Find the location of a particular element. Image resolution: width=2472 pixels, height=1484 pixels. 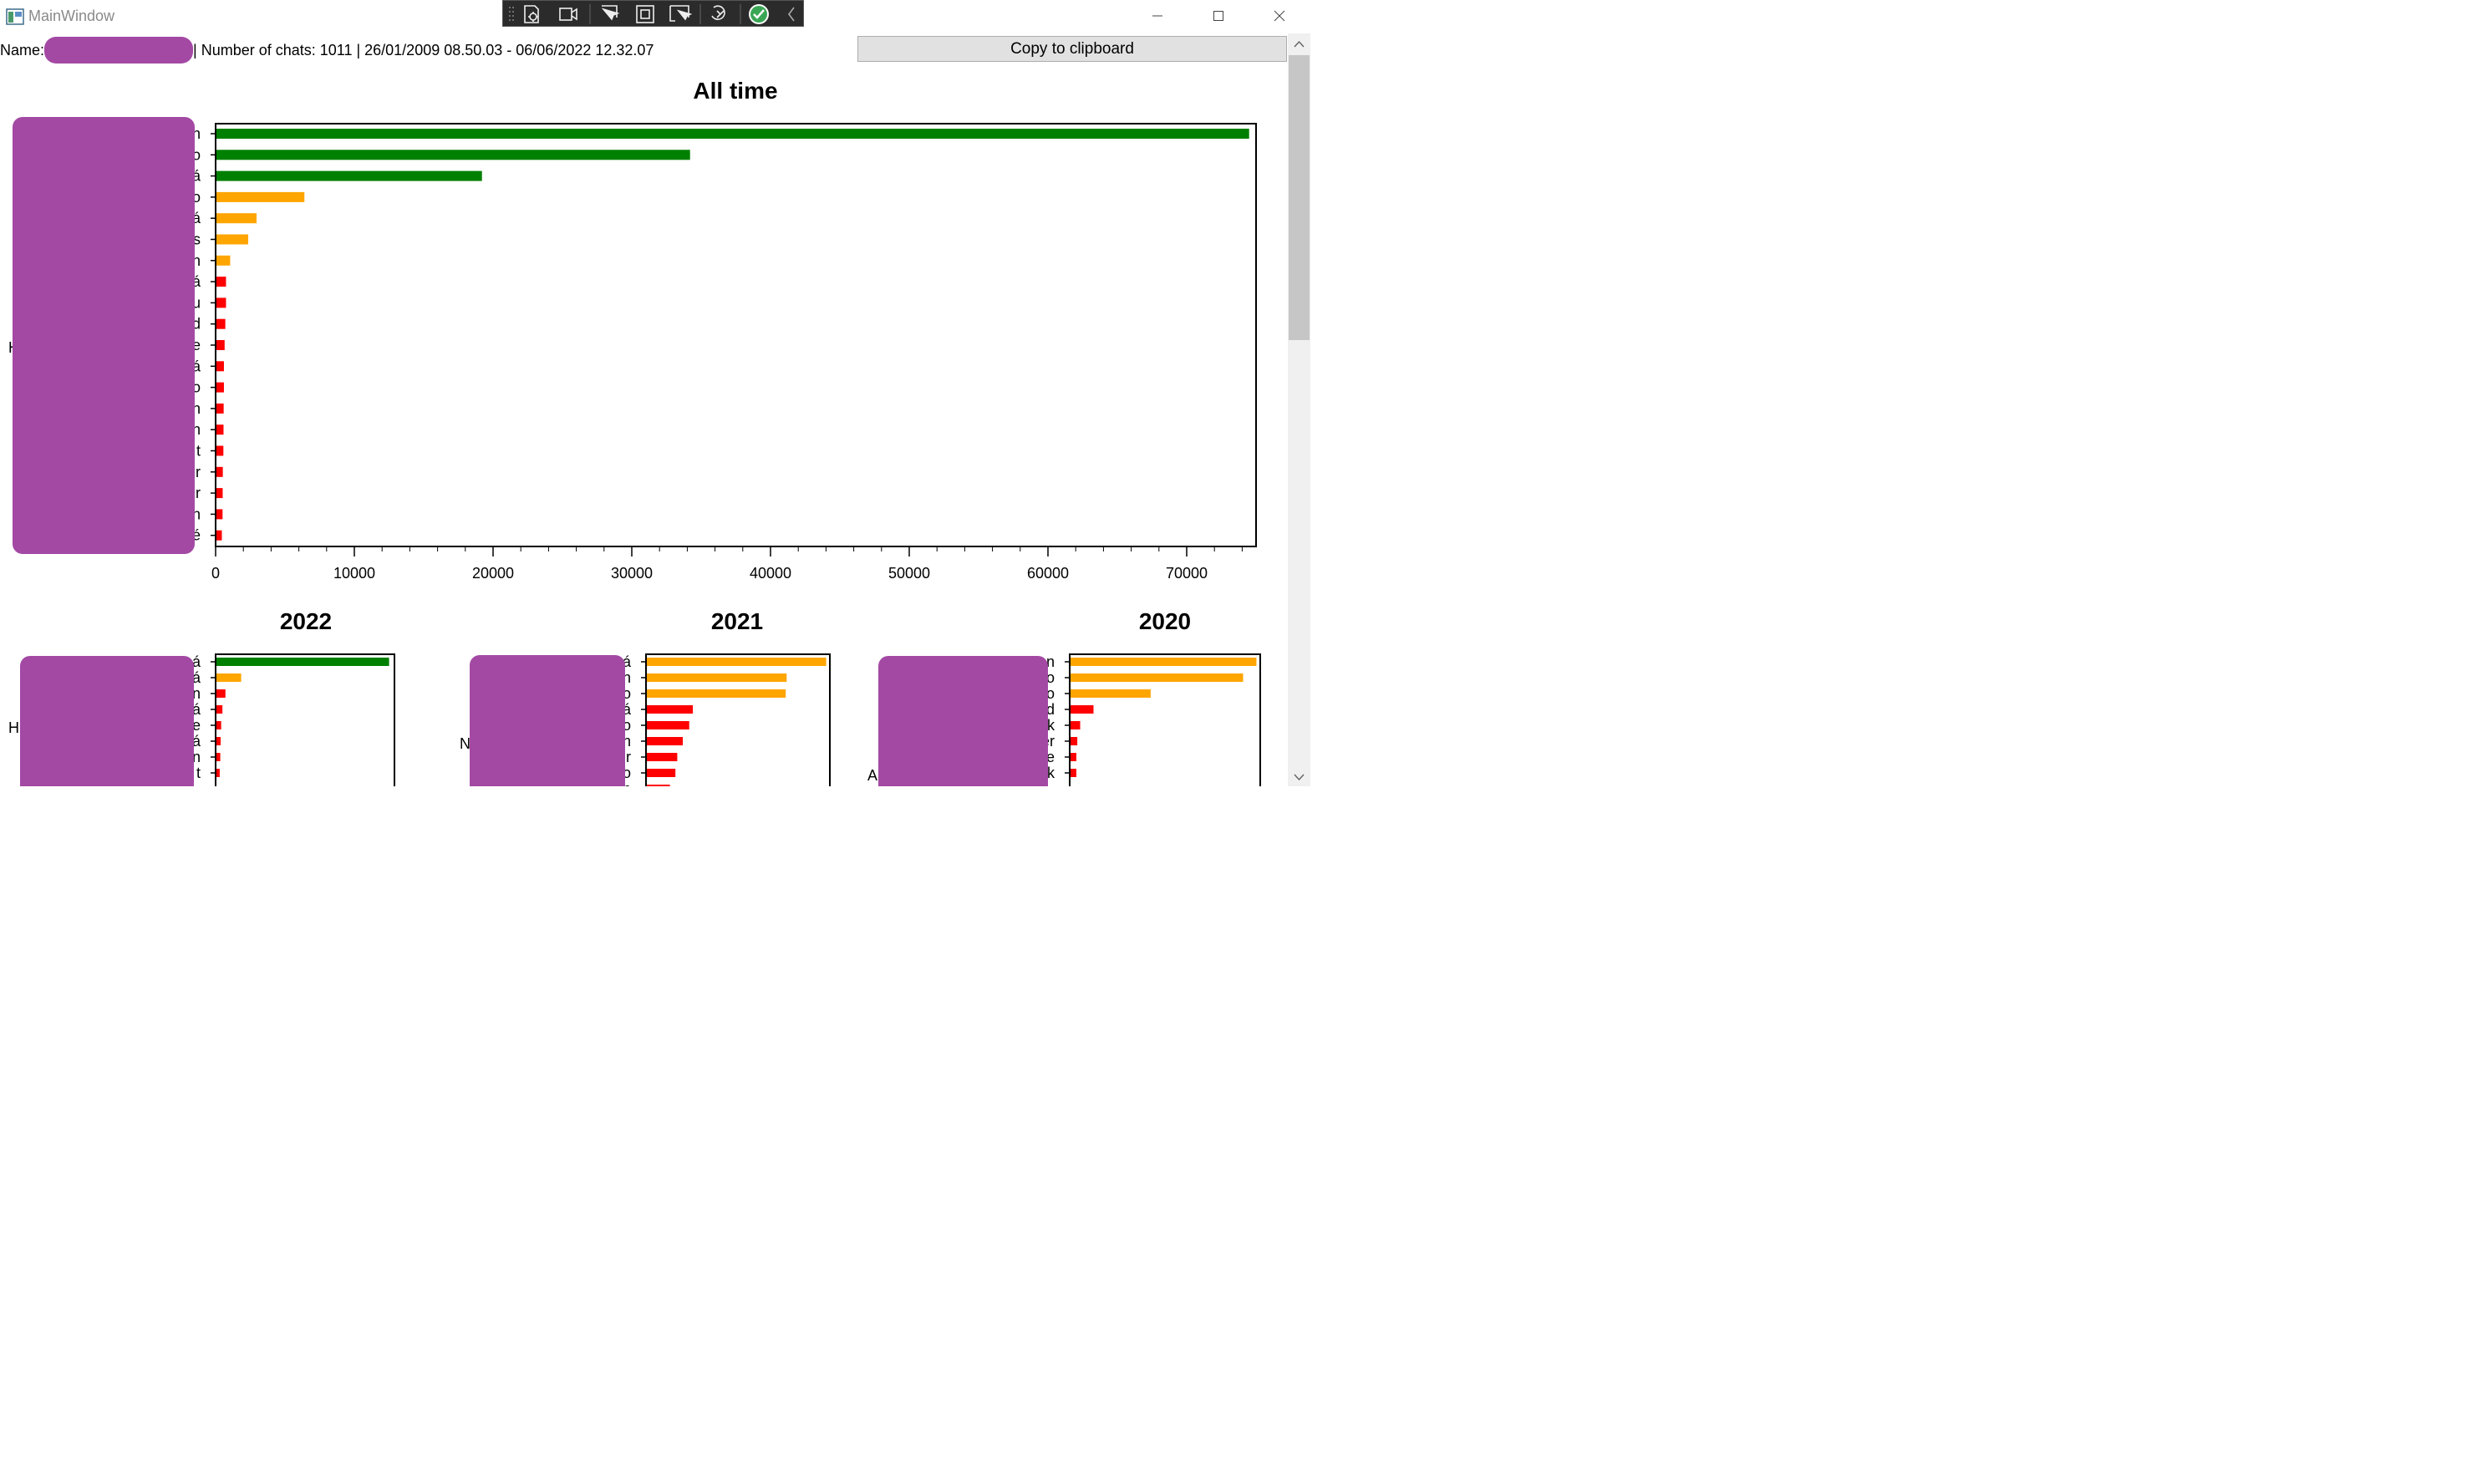

close-button is located at coordinates (1280, 15).